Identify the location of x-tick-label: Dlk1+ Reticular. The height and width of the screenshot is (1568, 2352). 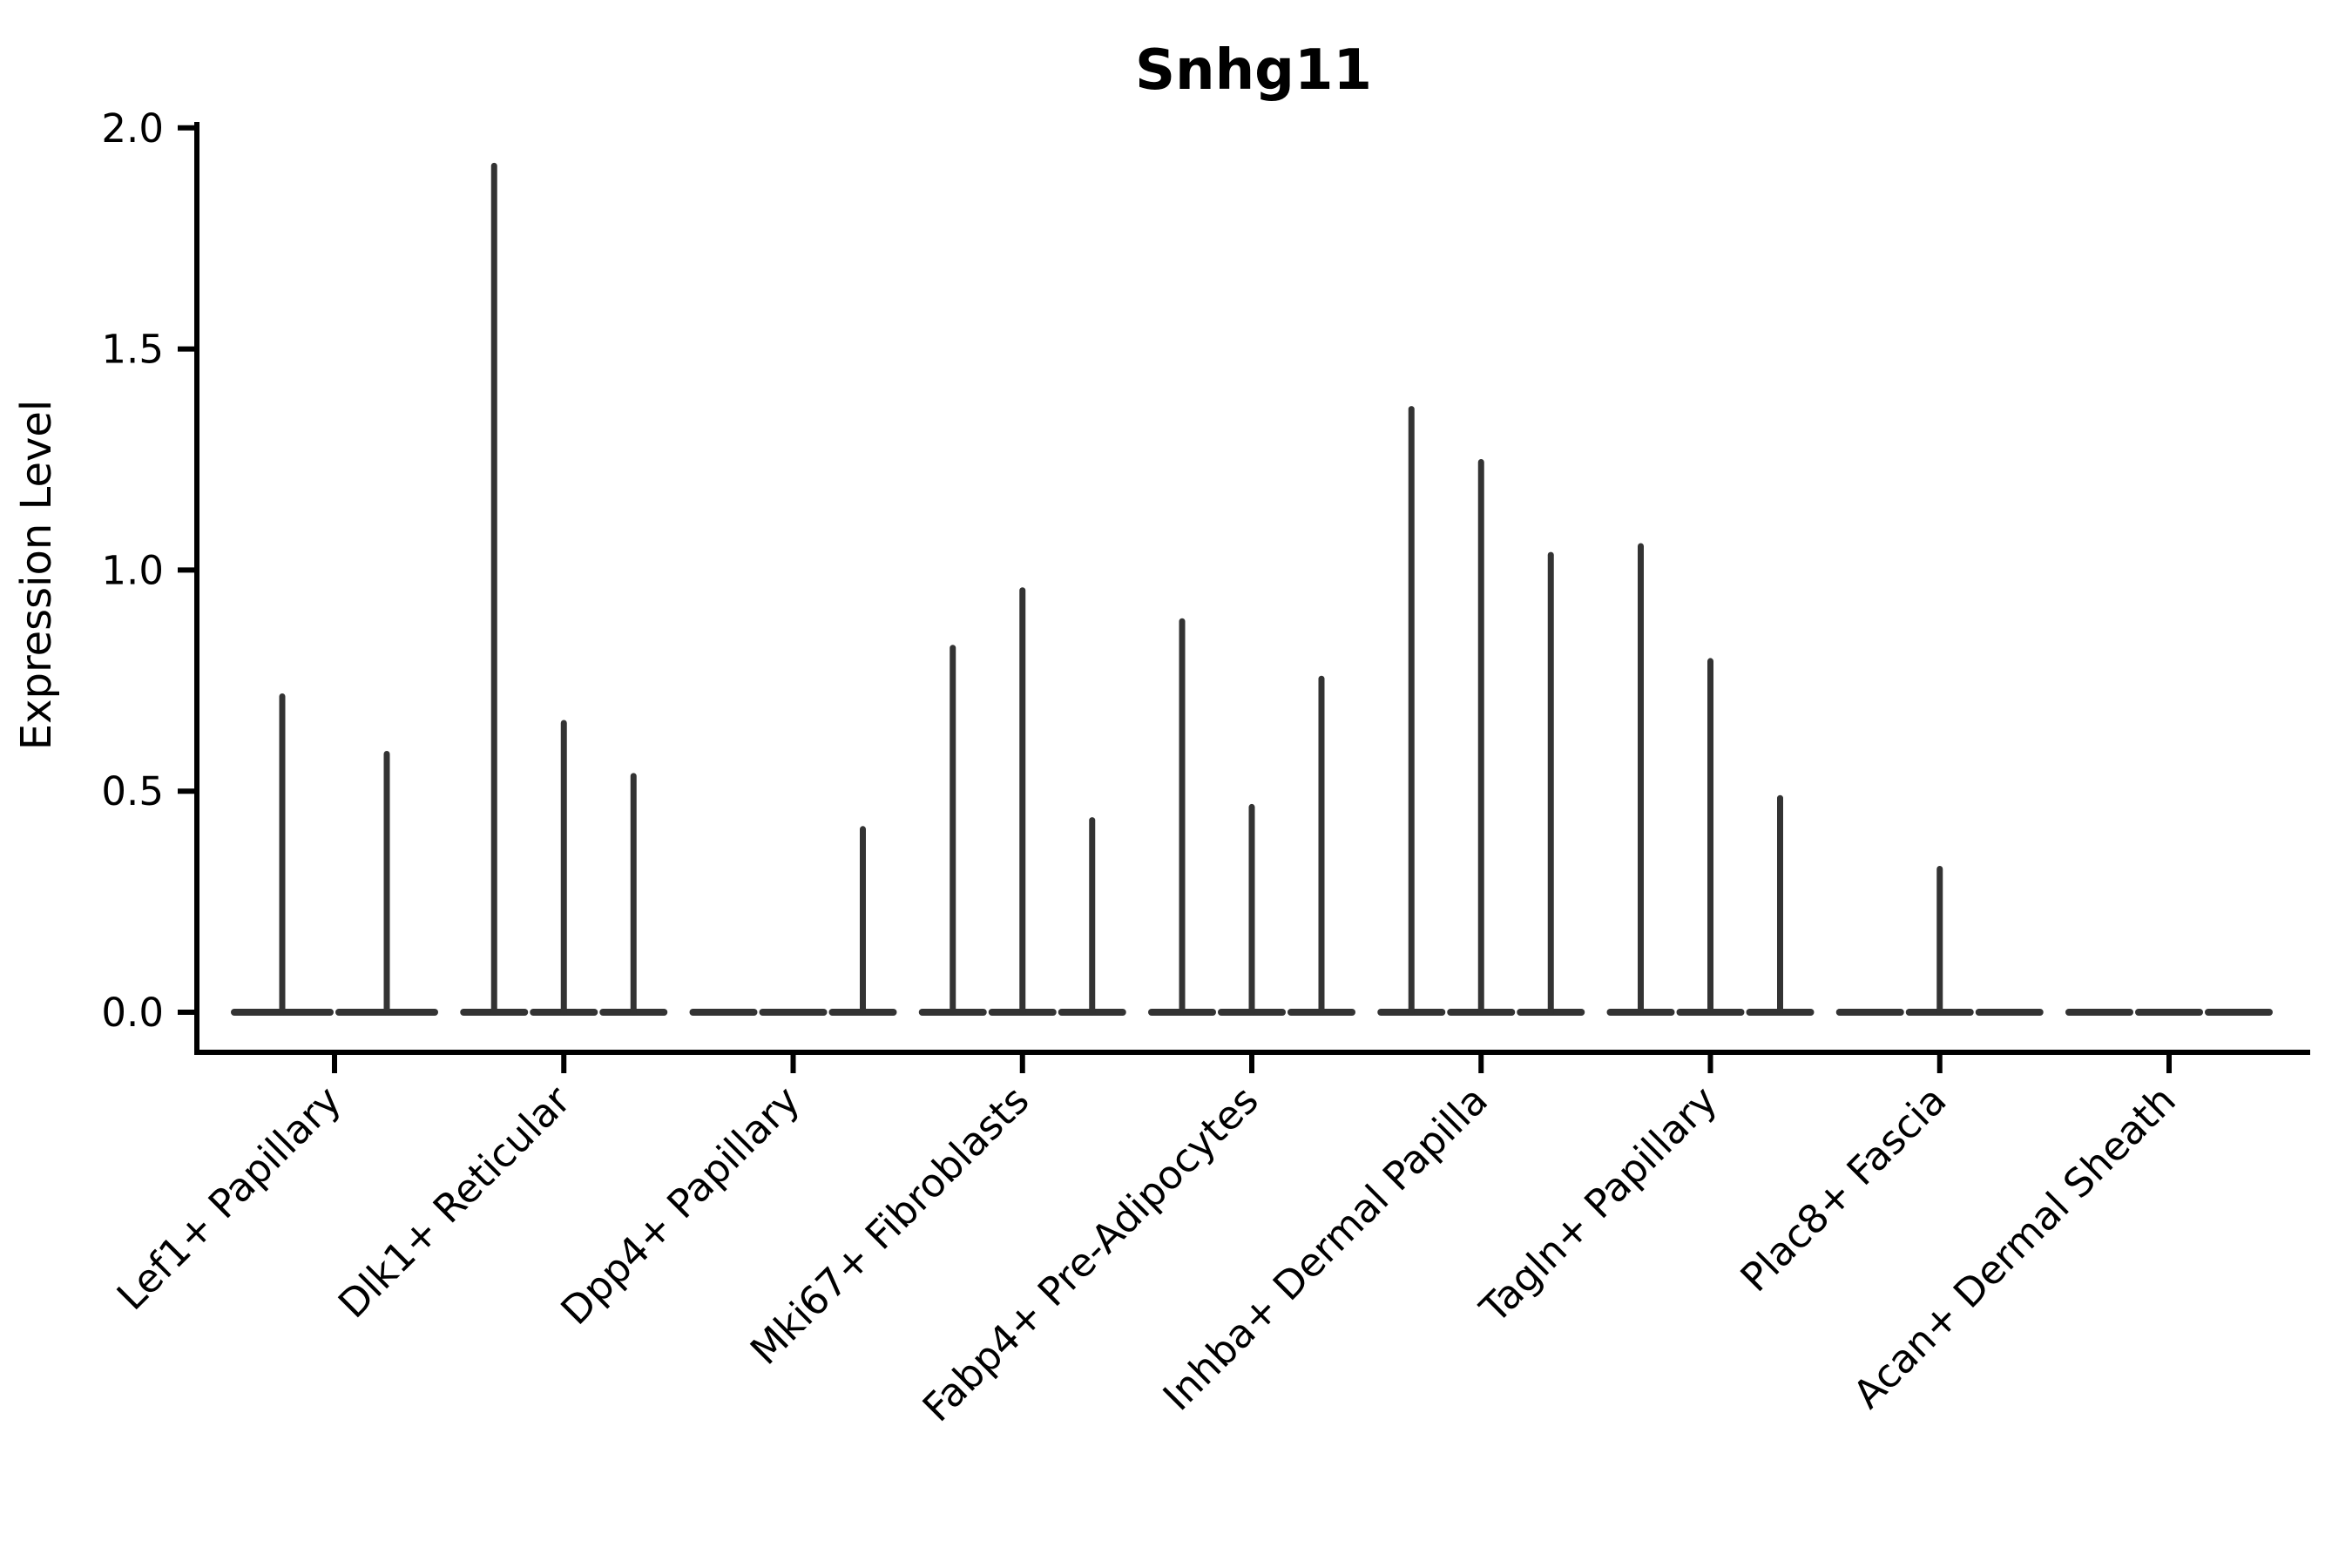
(454, 1202).